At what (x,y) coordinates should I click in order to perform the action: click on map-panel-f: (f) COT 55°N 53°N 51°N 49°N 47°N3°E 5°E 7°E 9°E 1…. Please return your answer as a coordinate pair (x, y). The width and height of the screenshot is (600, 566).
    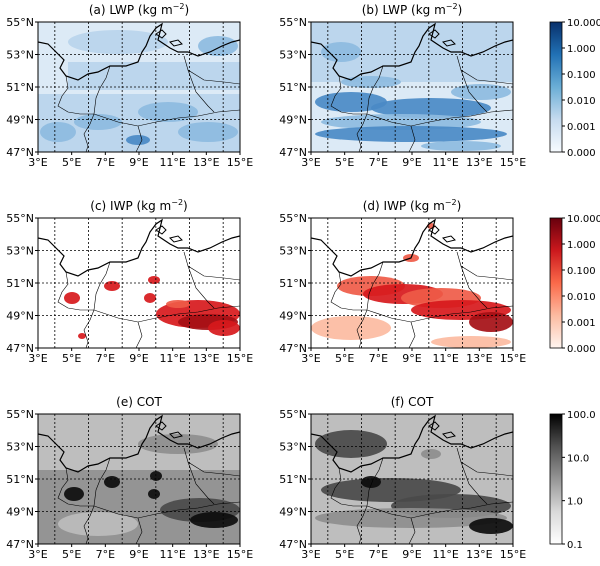
    Looking at the image, I should click on (402, 478).